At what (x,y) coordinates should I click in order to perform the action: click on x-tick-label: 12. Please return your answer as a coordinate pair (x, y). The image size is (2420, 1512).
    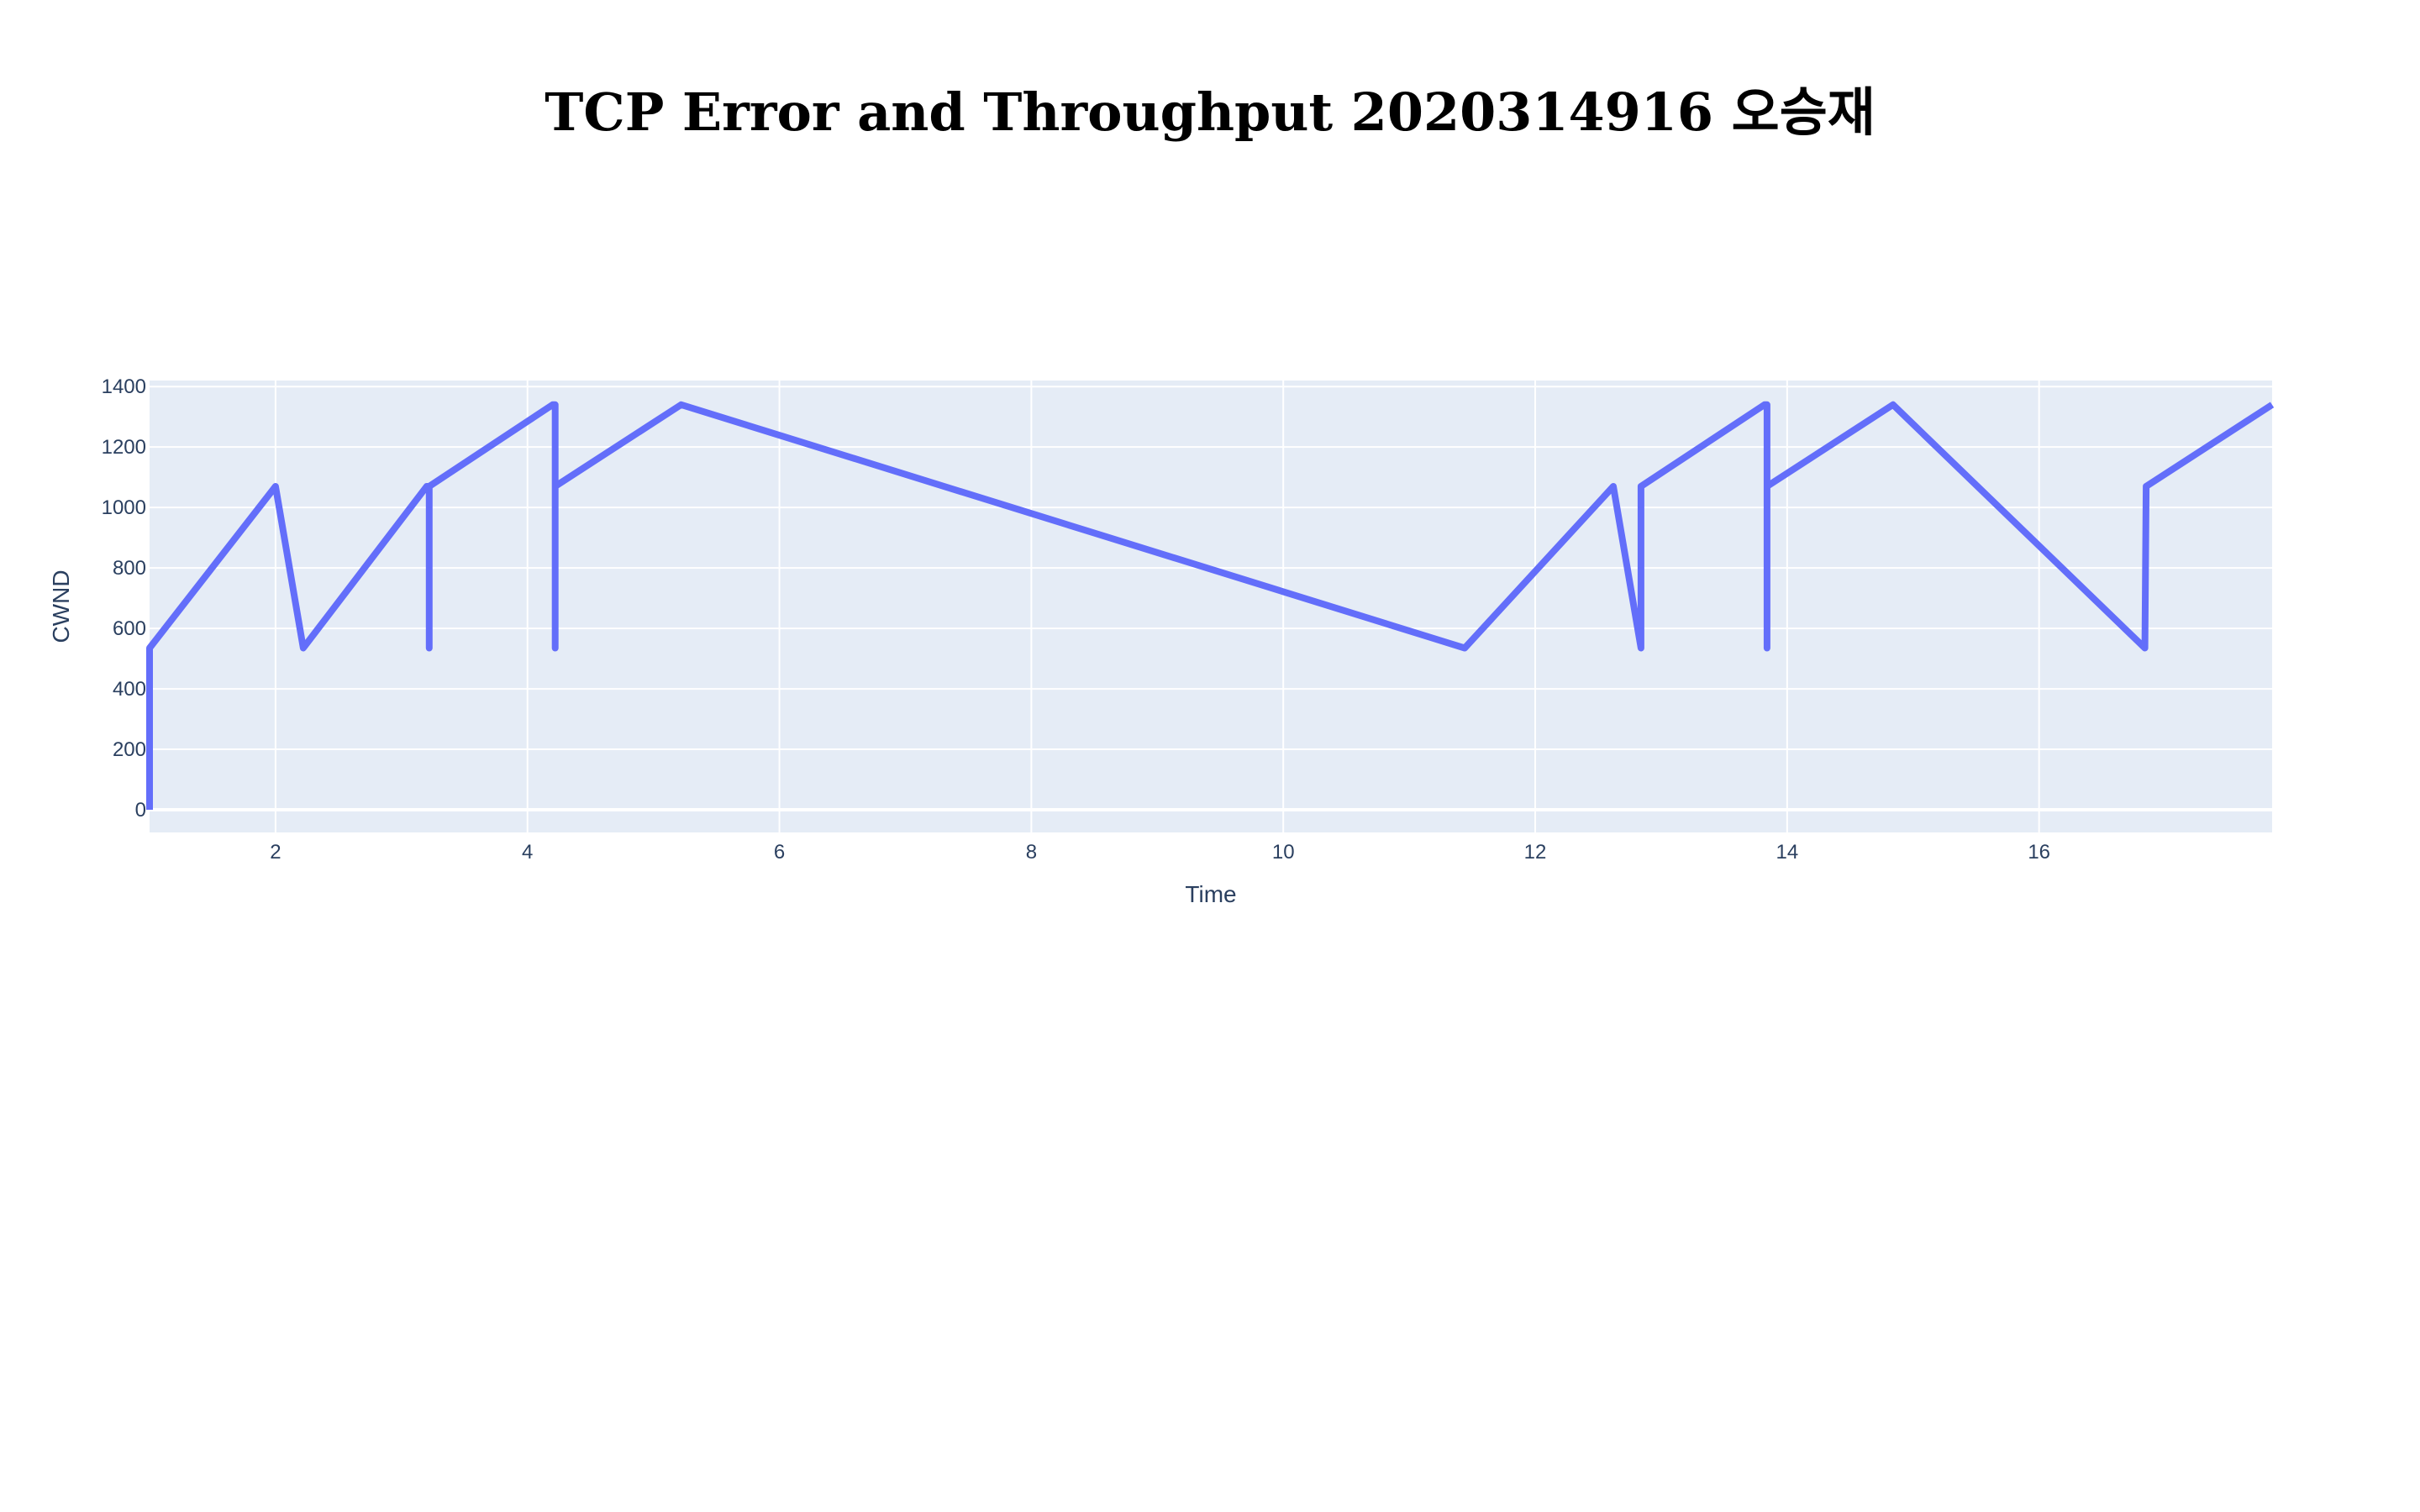
    Looking at the image, I should click on (1535, 852).